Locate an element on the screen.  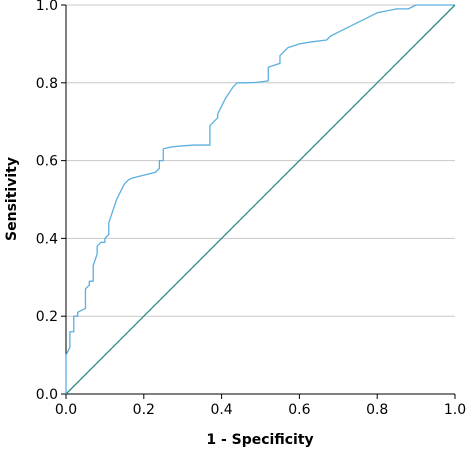
y-tick-label-1: 0.2 is located at coordinates (47, 317).